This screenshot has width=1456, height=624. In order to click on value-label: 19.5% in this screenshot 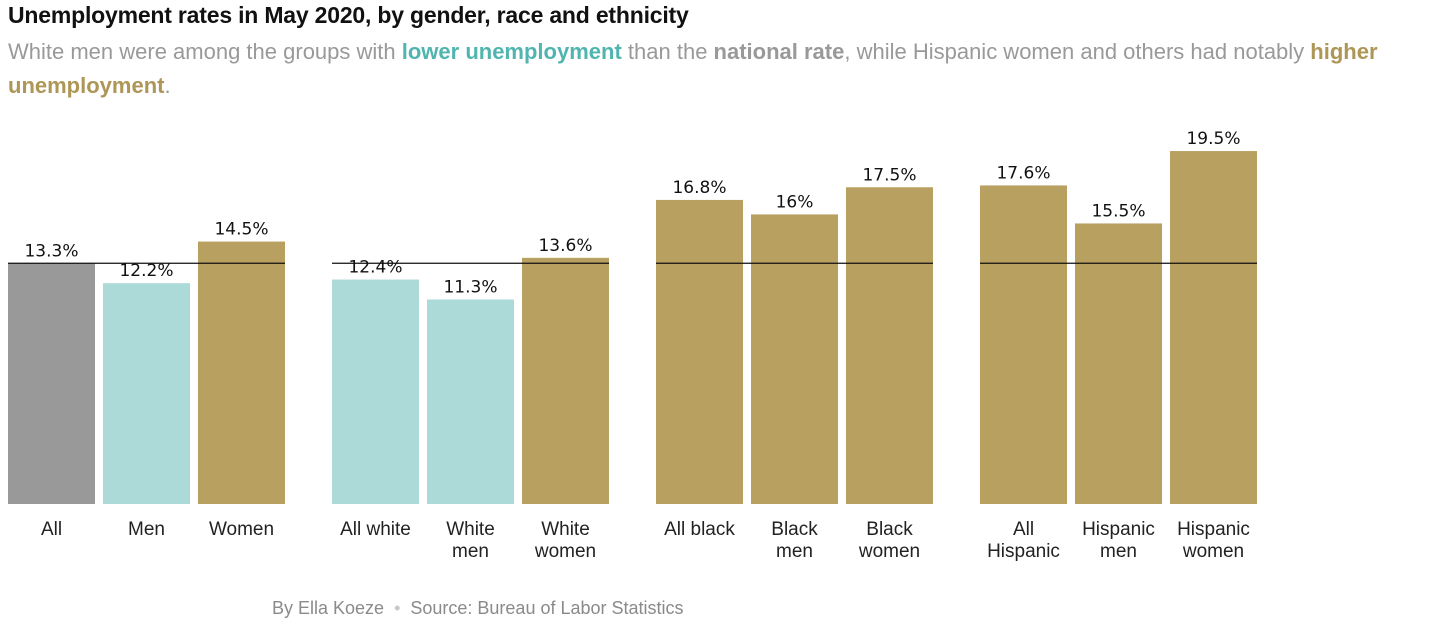, I will do `click(1213, 139)`.